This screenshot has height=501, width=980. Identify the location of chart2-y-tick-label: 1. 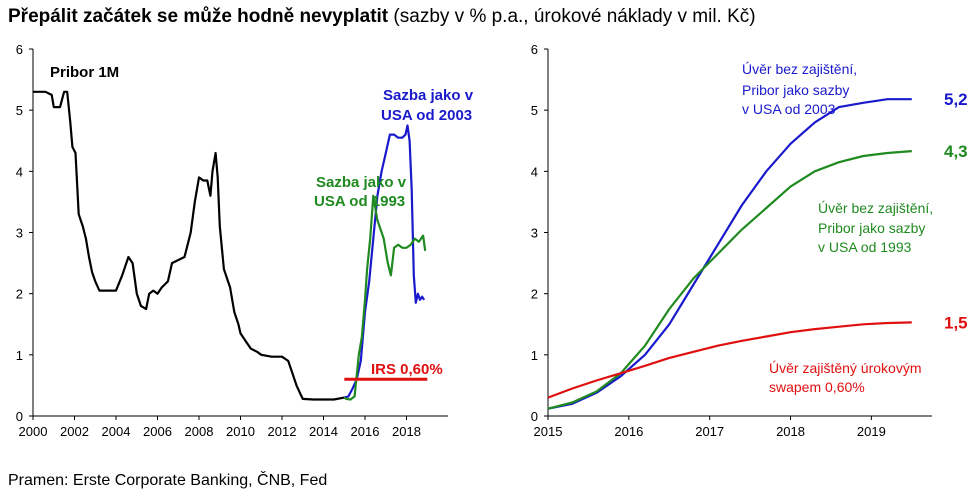
(534, 355).